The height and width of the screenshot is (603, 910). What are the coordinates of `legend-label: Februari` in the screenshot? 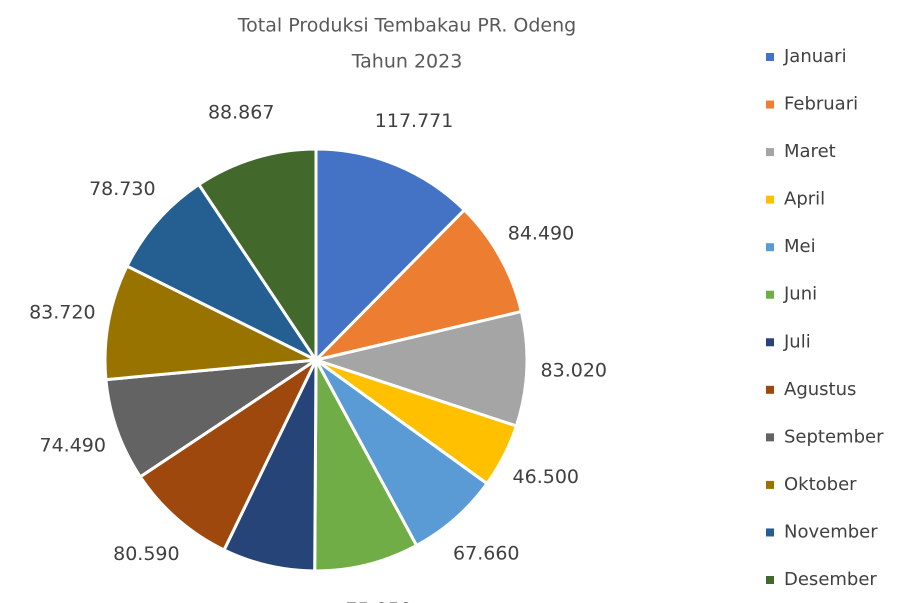 It's located at (821, 104).